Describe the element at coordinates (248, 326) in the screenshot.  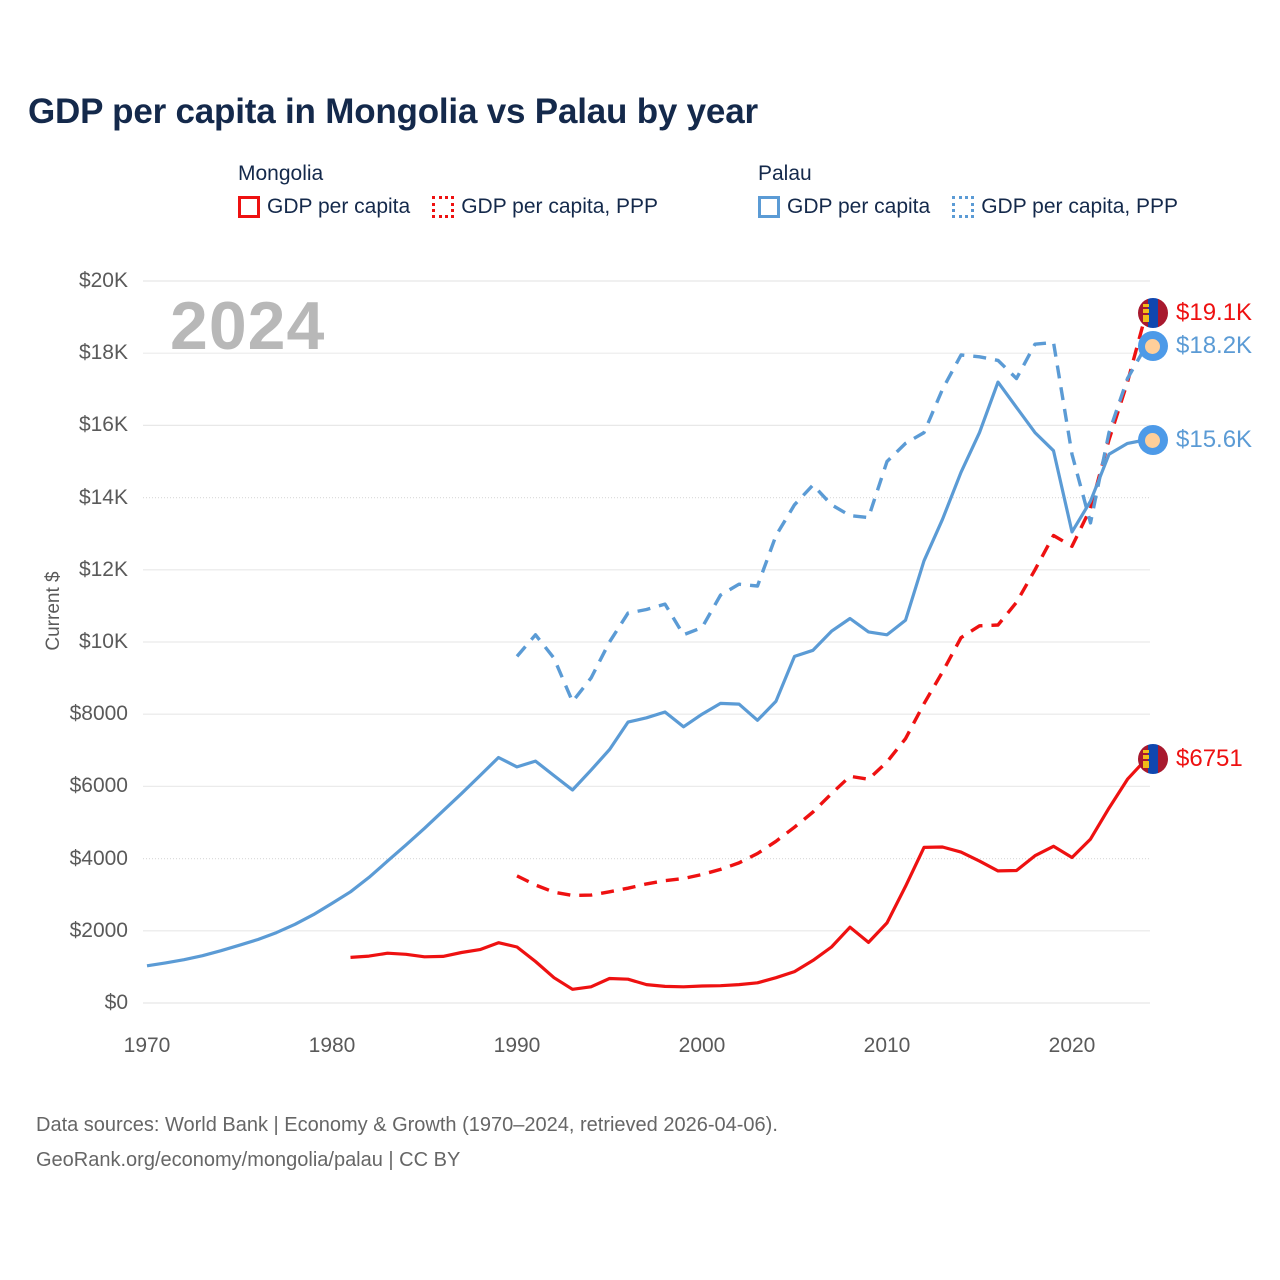
I see `year-watermark: 2024` at that location.